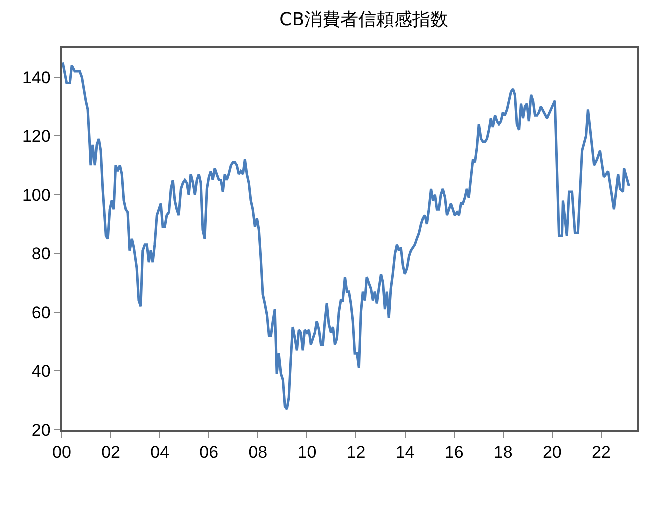  I want to click on x-tick-label: 22, so click(601, 452).